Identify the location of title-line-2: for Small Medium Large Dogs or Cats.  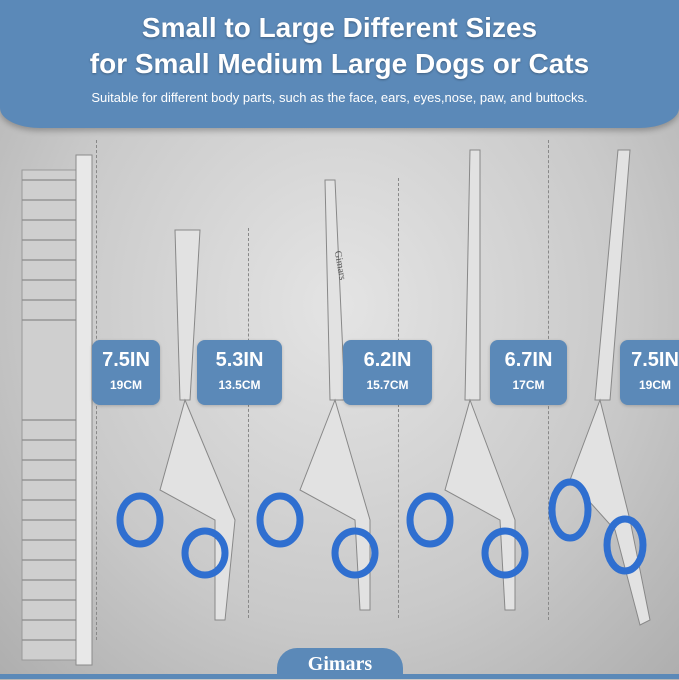
(339, 63).